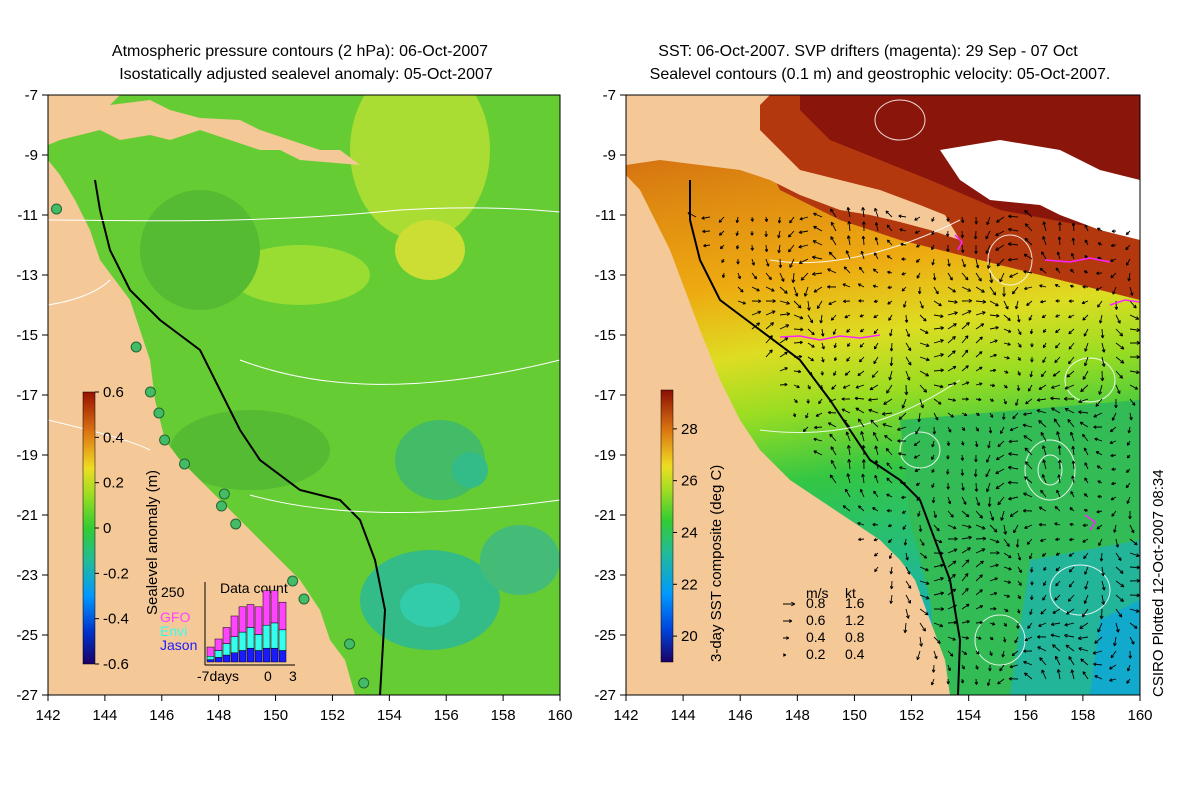 This screenshot has width=1200, height=785. What do you see at coordinates (689, 481) in the screenshot?
I see `colorbar-tick-label: 26` at bounding box center [689, 481].